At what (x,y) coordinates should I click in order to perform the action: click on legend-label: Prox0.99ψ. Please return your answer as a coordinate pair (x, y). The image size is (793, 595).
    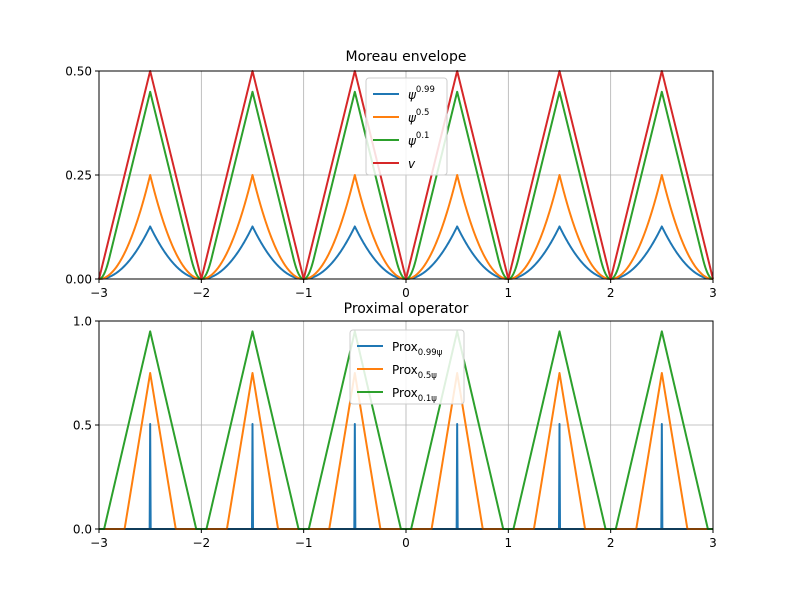
    Looking at the image, I should click on (417, 349).